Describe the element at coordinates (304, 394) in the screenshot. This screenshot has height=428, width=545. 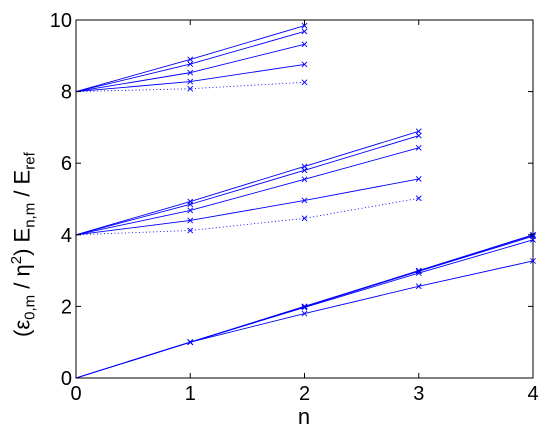
I see `x-tick-label: 2` at that location.